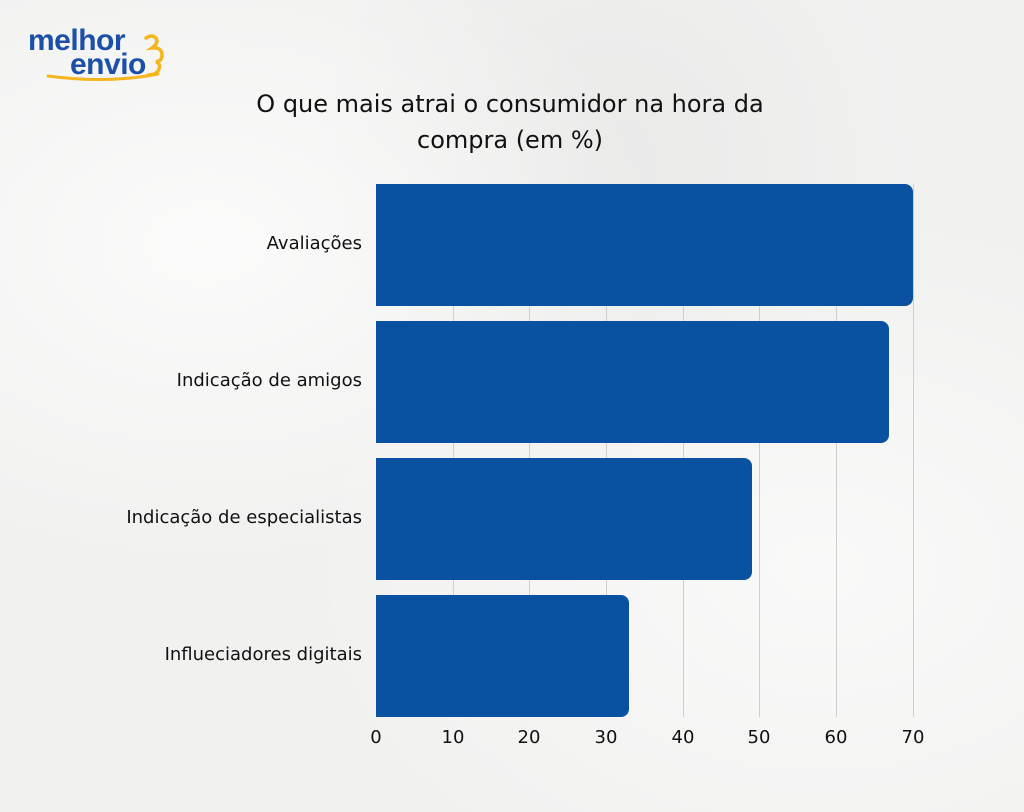 The image size is (1024, 812). I want to click on x-tick-label: 50, so click(759, 737).